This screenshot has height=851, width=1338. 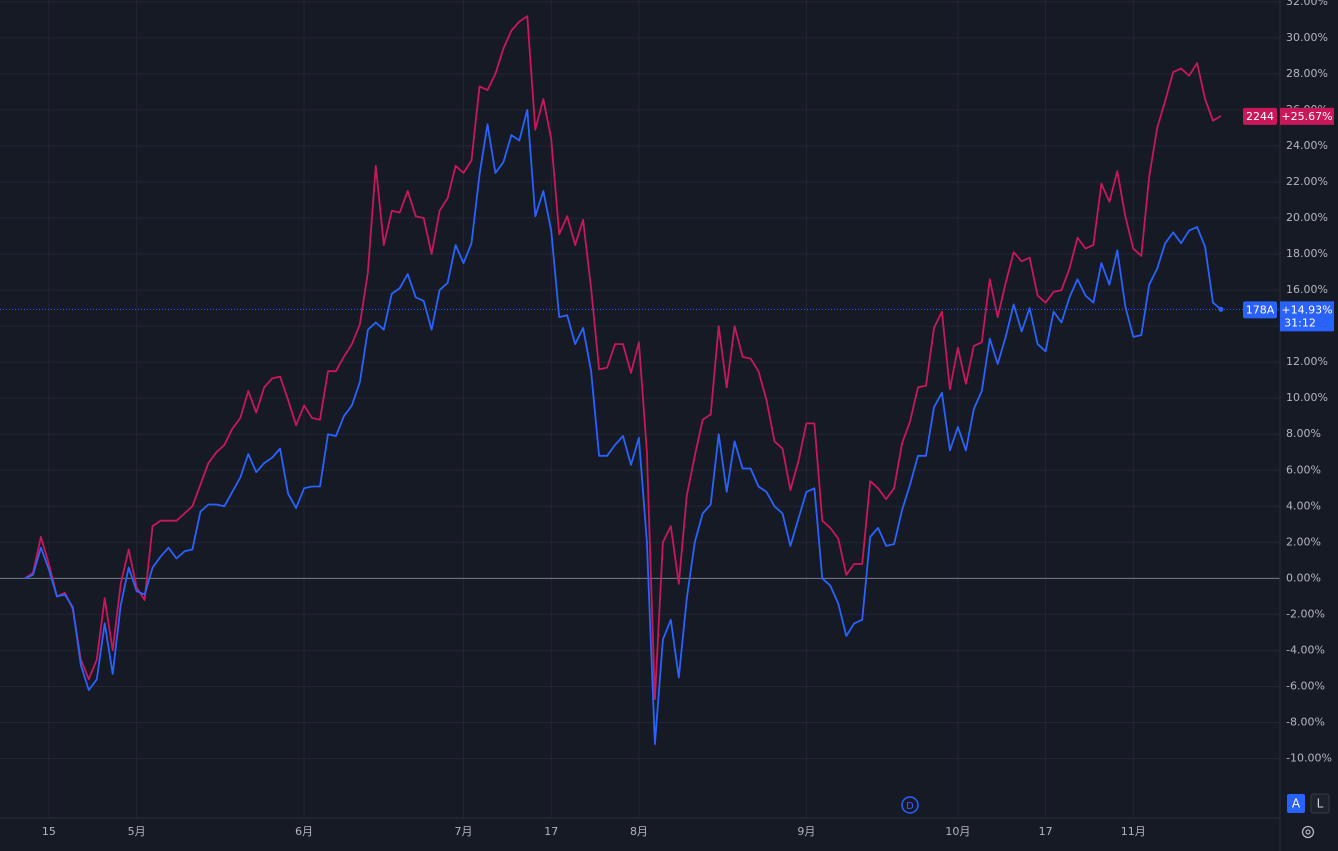 What do you see at coordinates (464, 831) in the screenshot?
I see `x-tick-label: 7月` at bounding box center [464, 831].